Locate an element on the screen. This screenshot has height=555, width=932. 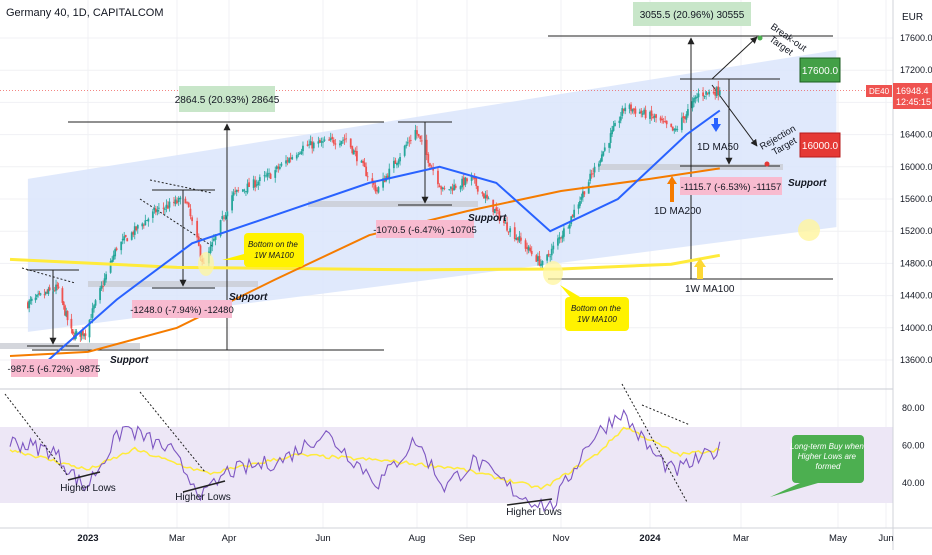
ma100-1w-line is located at coordinates (365, 262).